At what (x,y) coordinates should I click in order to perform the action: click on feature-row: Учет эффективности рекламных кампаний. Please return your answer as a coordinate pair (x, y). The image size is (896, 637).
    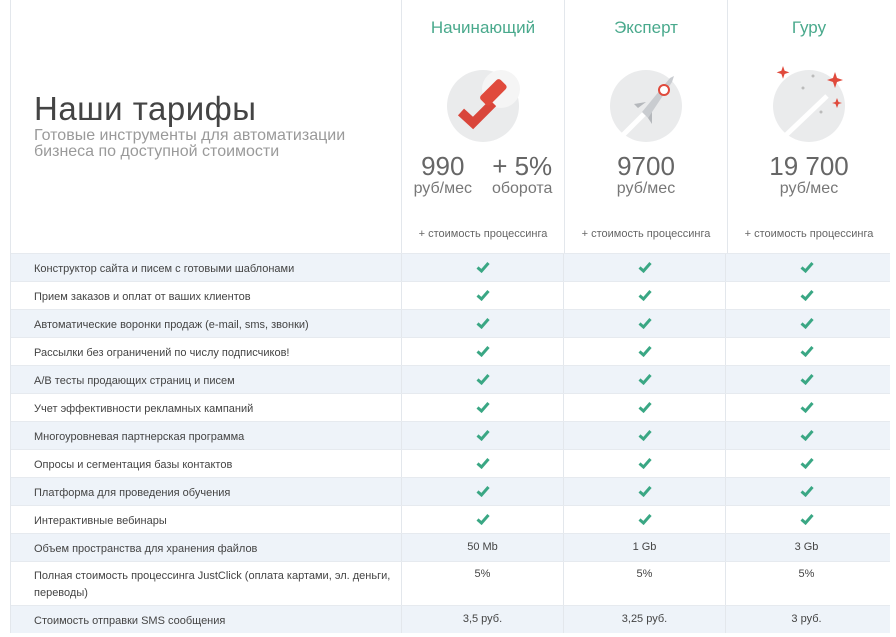
    Looking at the image, I should click on (450, 407).